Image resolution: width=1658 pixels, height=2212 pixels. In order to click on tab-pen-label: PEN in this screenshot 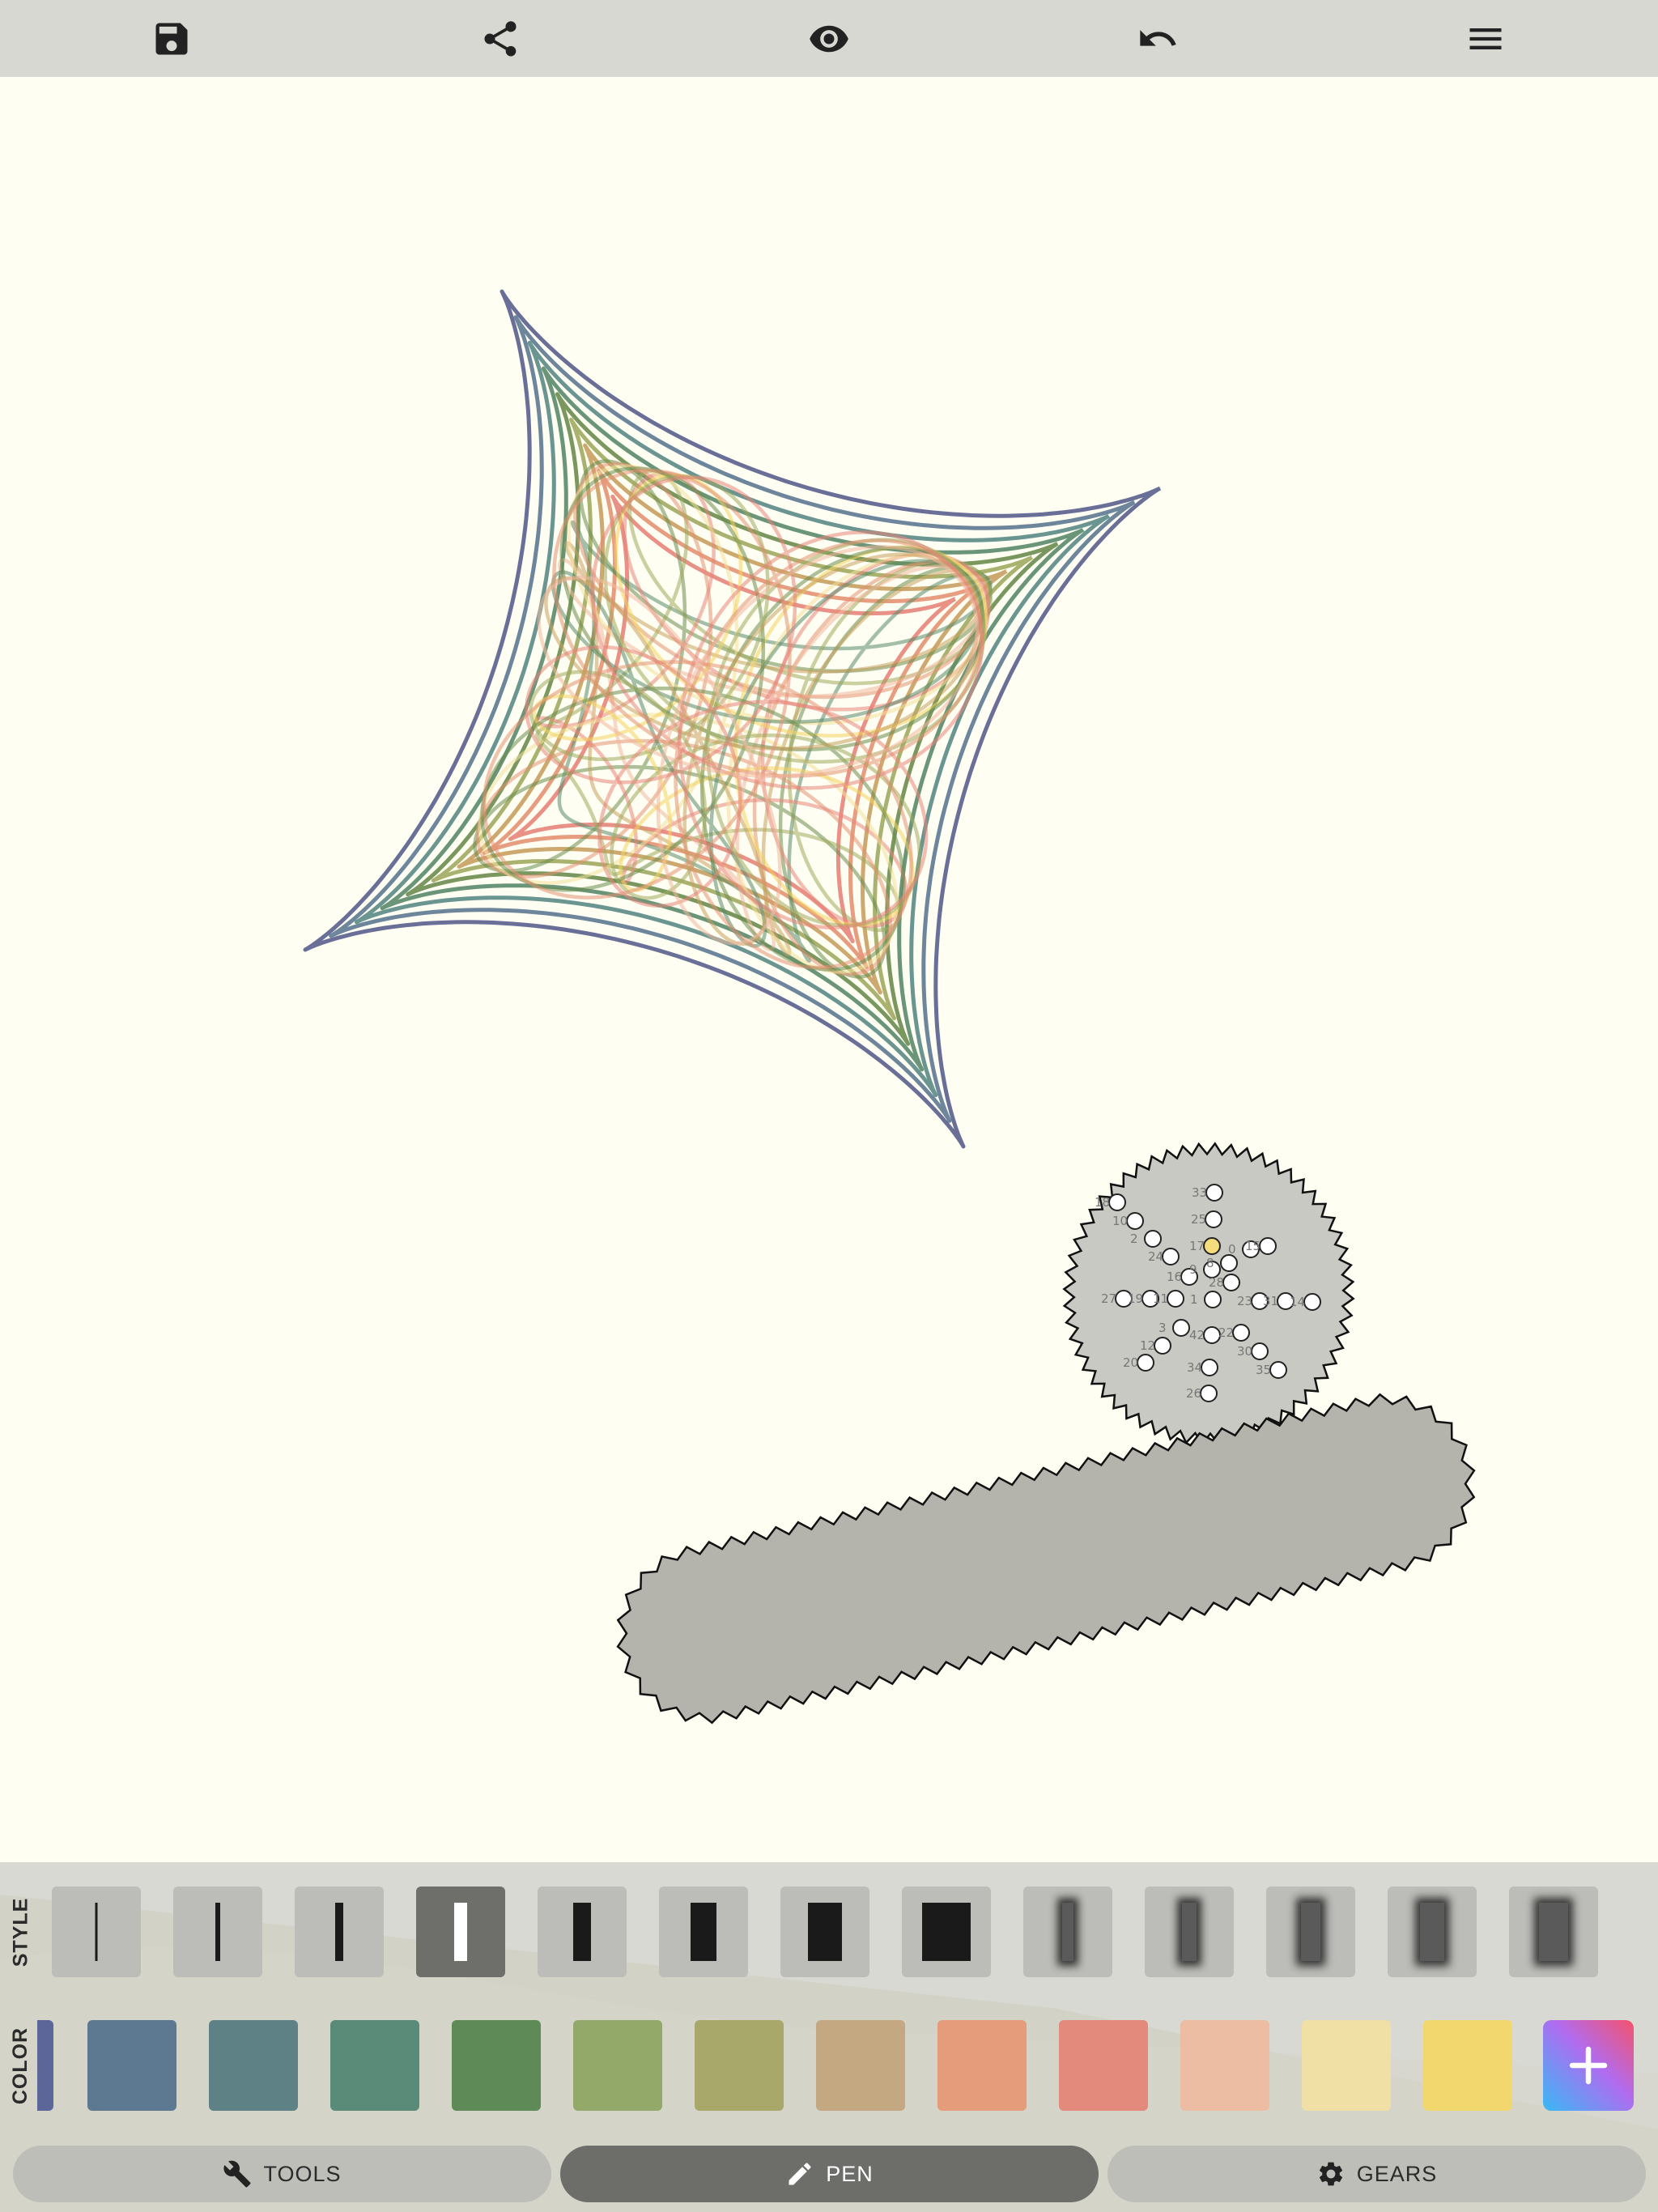, I will do `click(850, 2173)`.